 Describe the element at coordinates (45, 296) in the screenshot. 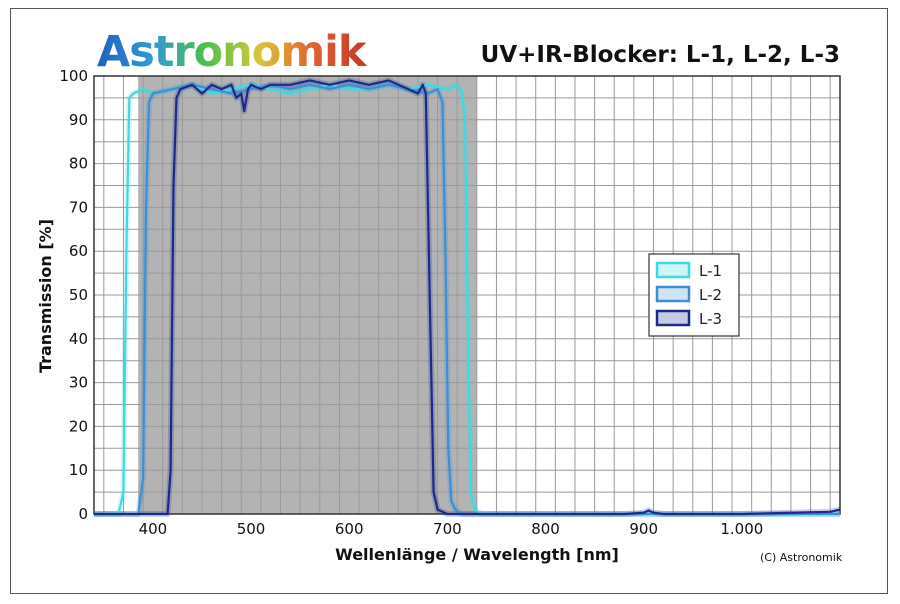

I see `y-axis-title: Transmission [%]` at that location.